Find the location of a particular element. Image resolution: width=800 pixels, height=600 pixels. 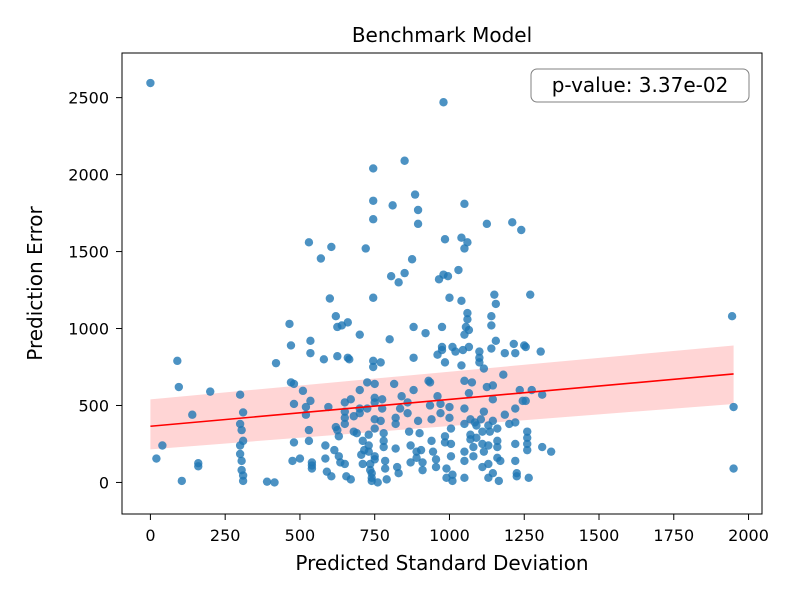

confidence-band is located at coordinates (442, 397).